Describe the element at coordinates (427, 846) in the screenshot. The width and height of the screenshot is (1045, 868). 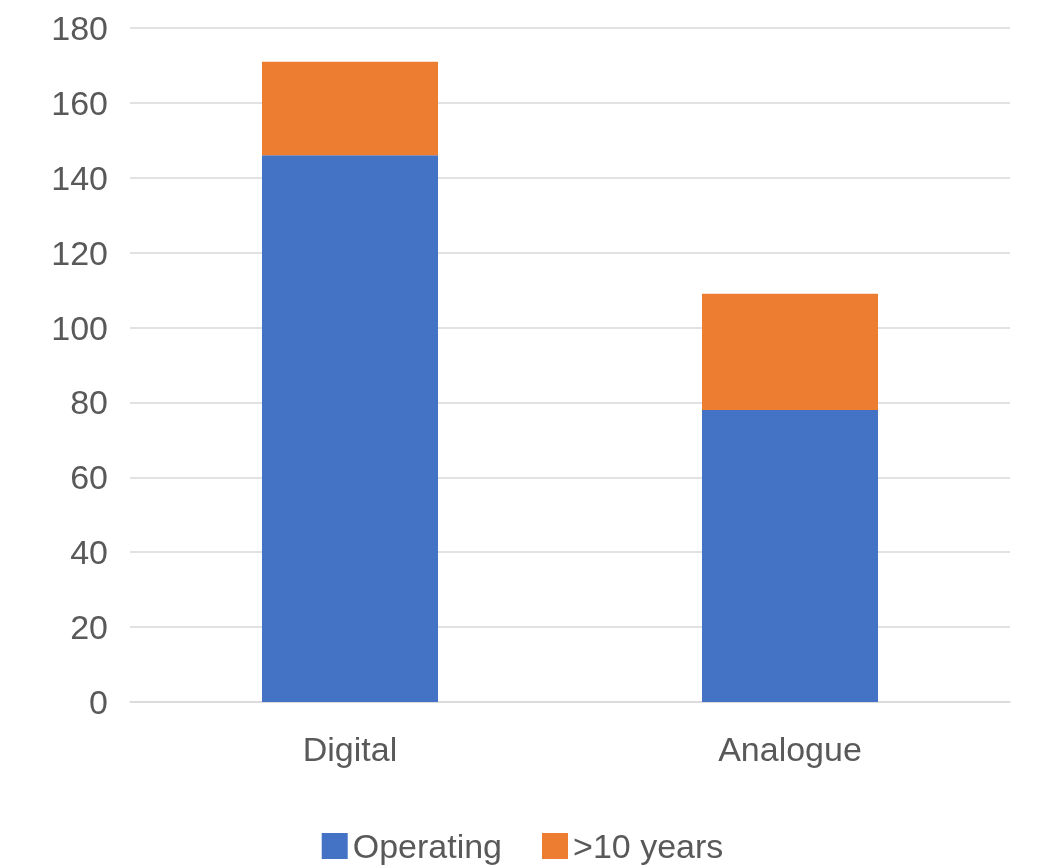
I see `legend-label: Operating` at that location.